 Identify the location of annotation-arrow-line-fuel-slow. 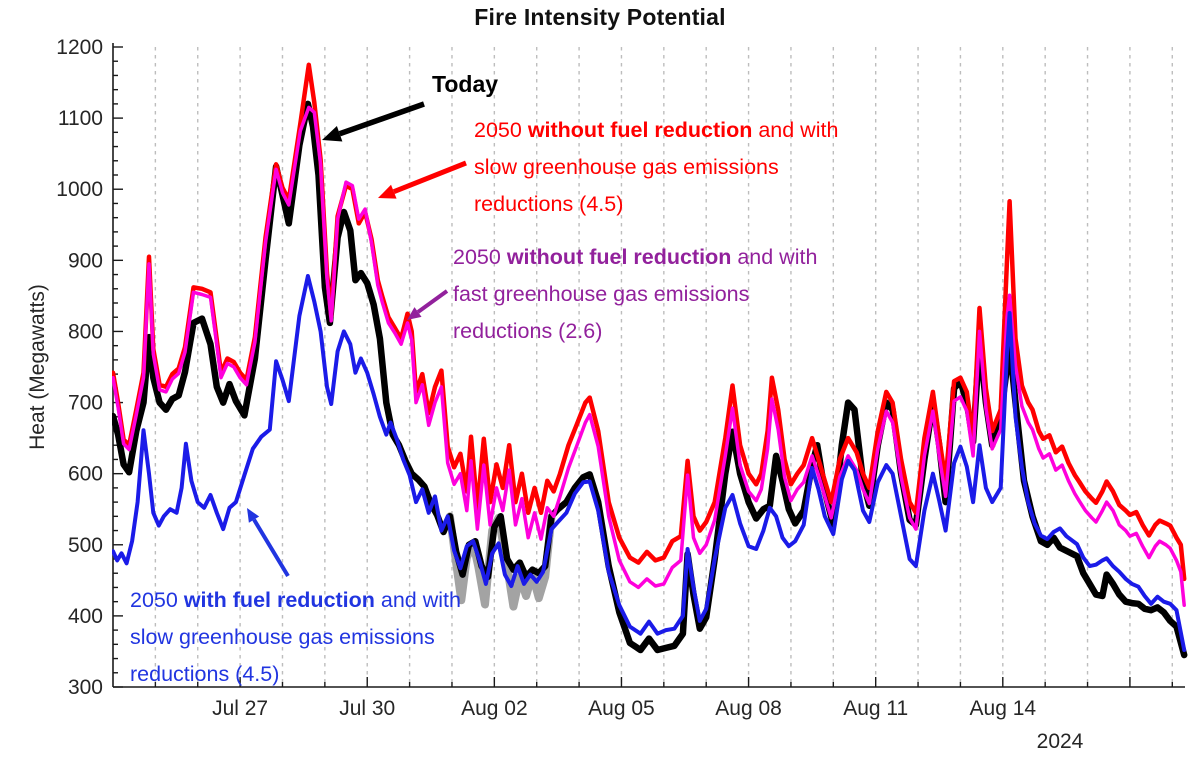
(271, 548).